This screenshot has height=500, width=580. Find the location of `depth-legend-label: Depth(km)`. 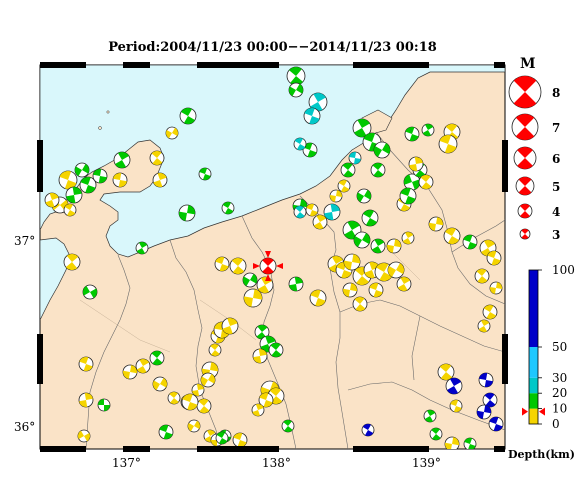

depth-legend-label: Depth(km) is located at coordinates (541, 454).